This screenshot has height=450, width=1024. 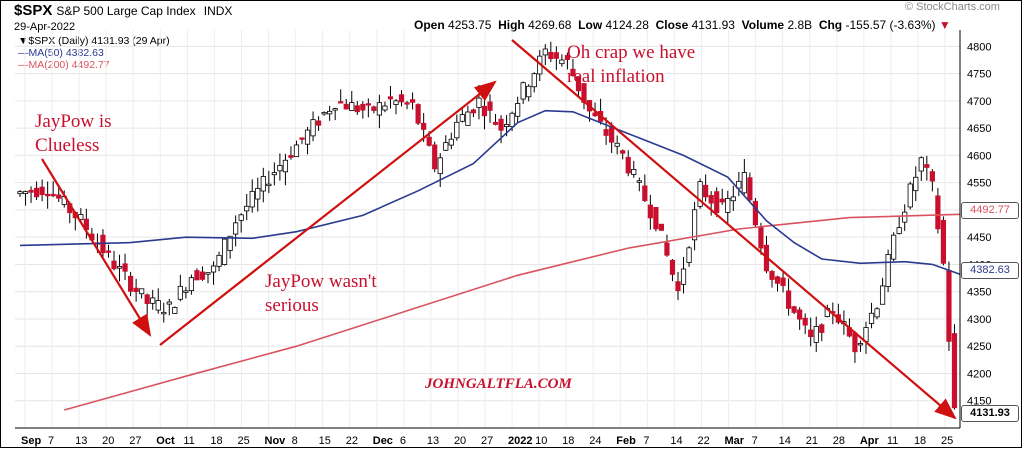 I want to click on x-tick-label: 28, so click(x=839, y=441).